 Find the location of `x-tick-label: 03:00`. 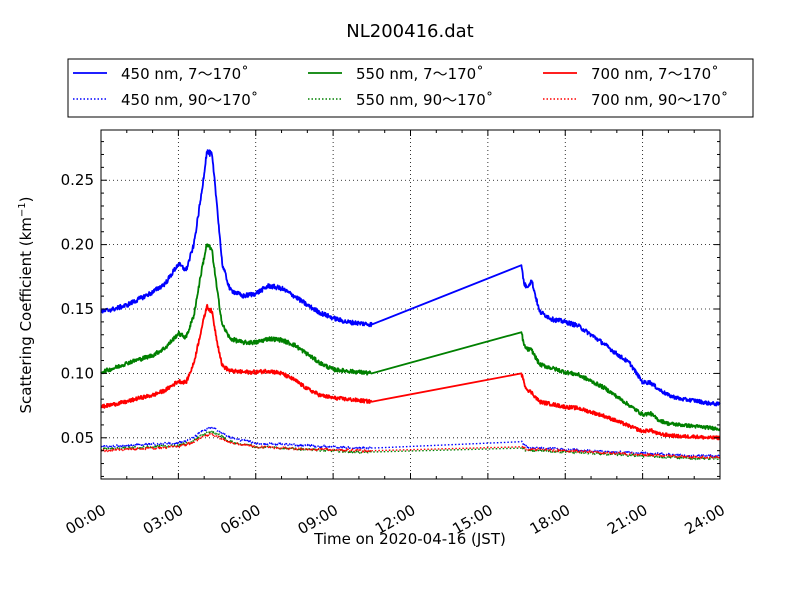

x-tick-label: 03:00 is located at coordinates (163, 519).